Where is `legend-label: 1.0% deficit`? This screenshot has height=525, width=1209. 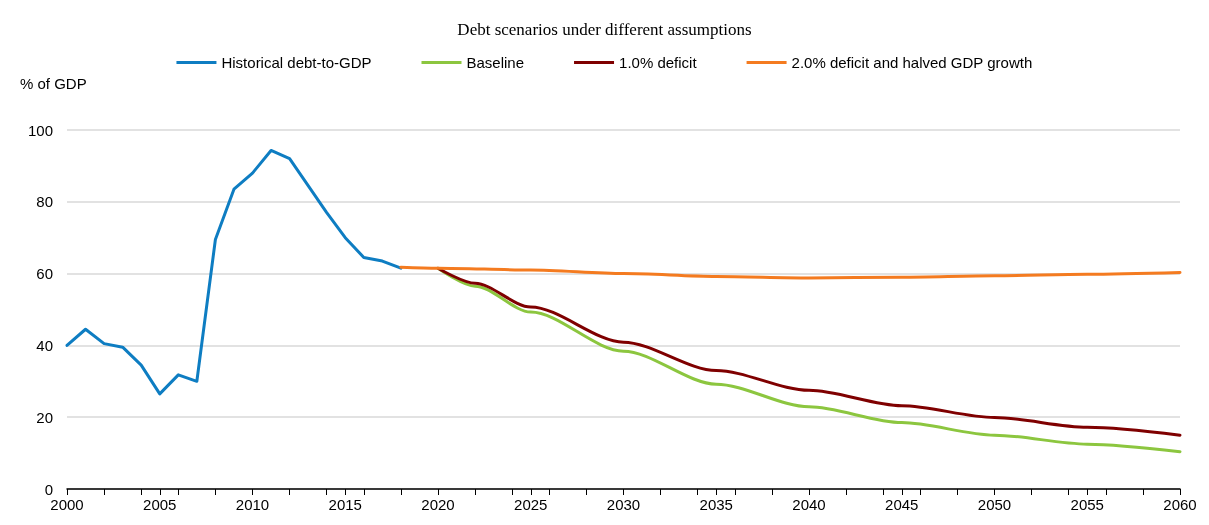
legend-label: 1.0% deficit is located at coordinates (658, 62).